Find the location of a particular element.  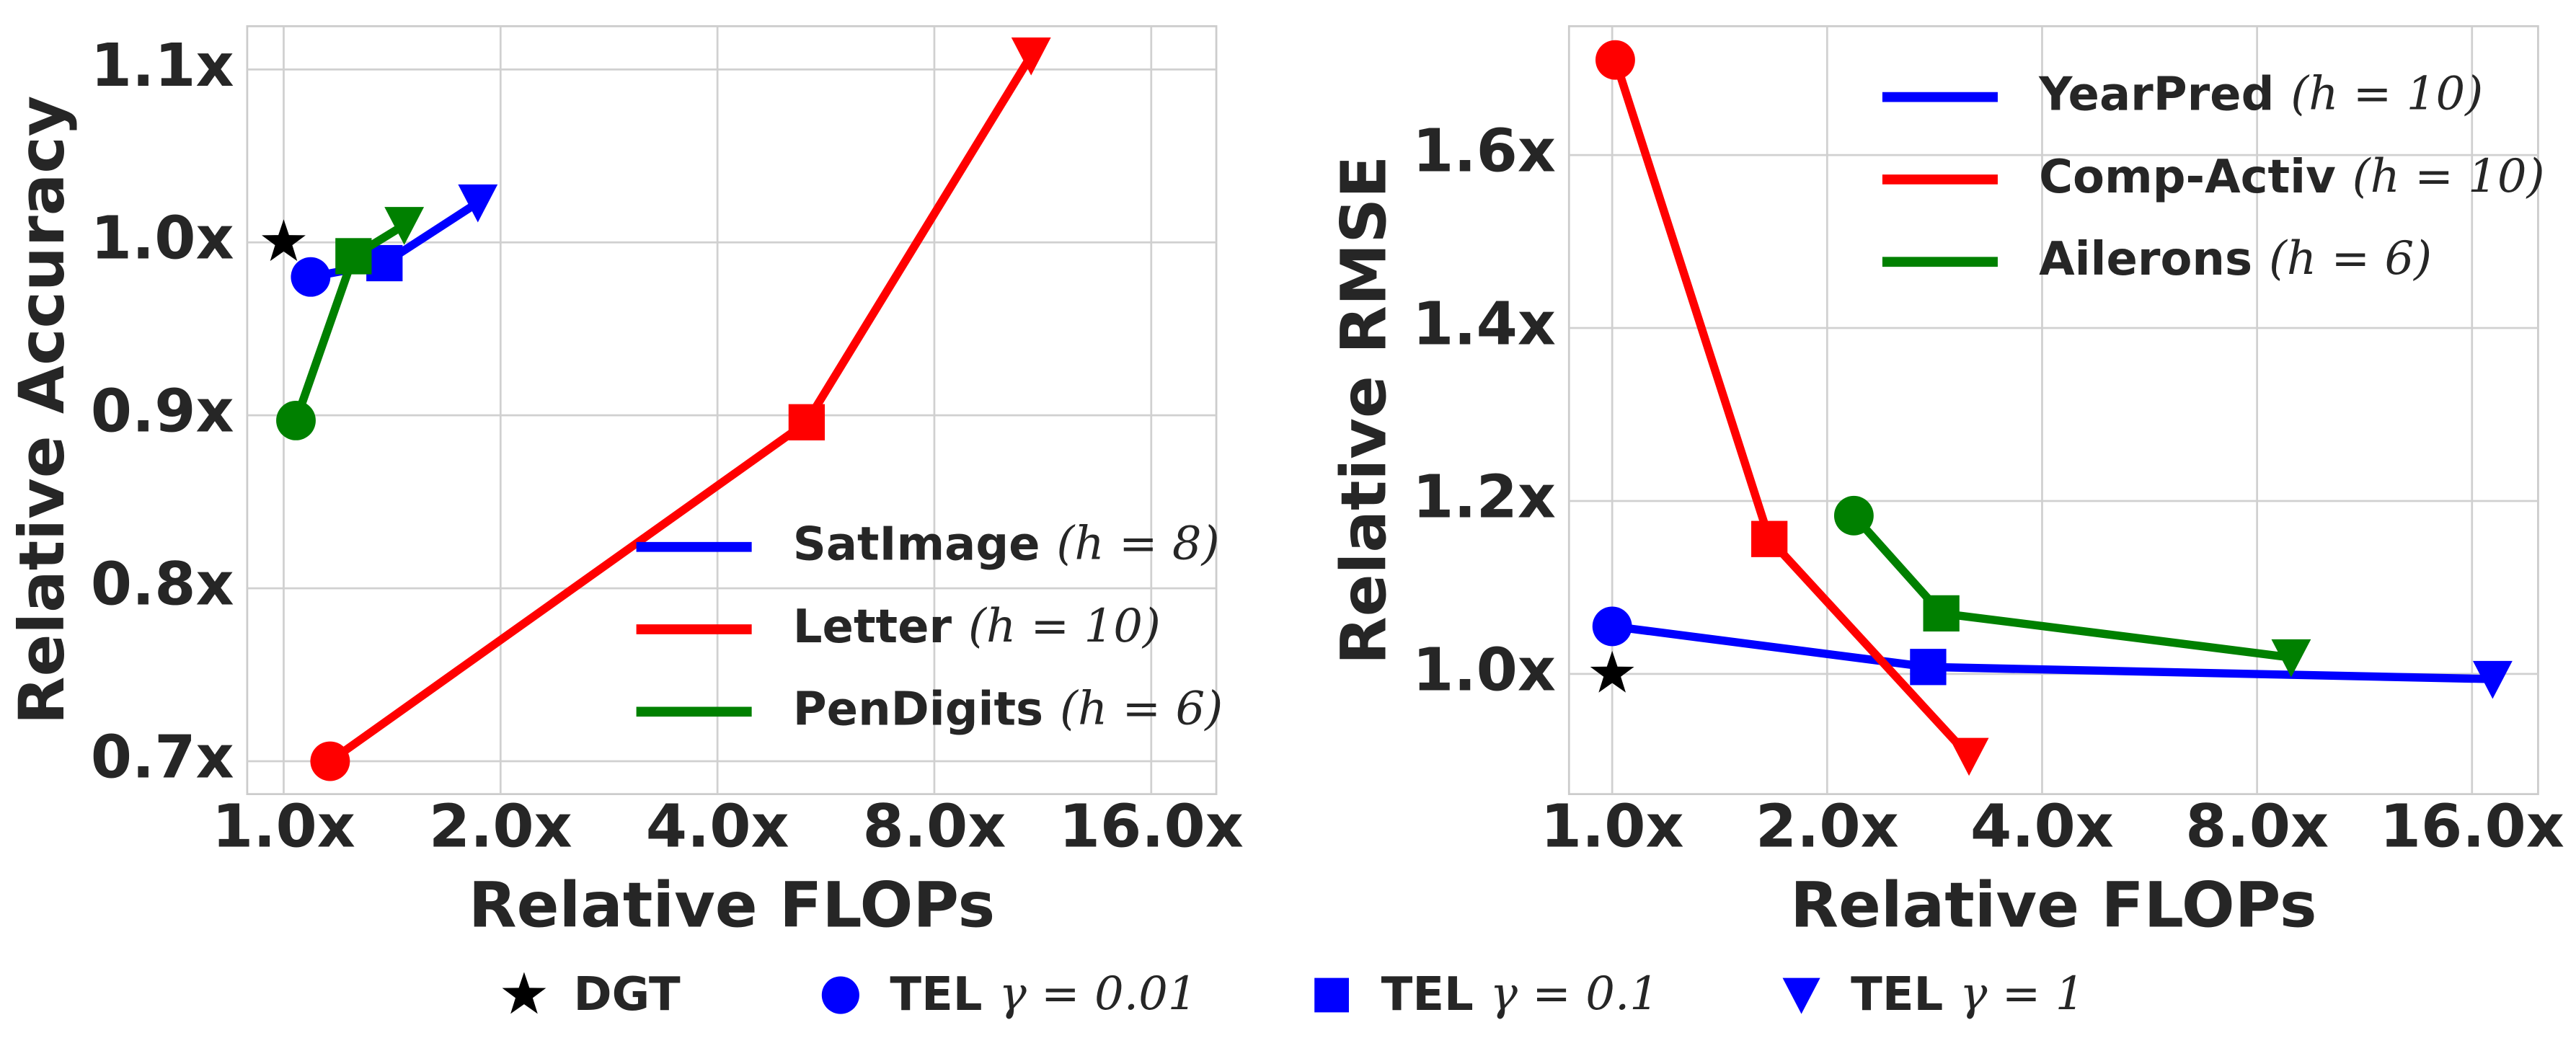

y-tick-label: 1.2x is located at coordinates (1484, 497).